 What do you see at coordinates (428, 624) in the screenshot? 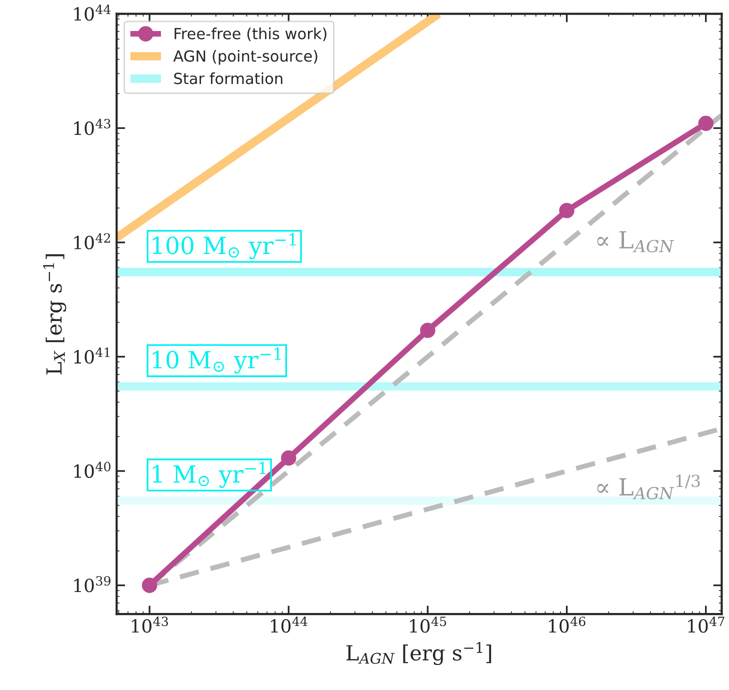
I see `x-tick-label: 10$^{45}$` at bounding box center [428, 624].